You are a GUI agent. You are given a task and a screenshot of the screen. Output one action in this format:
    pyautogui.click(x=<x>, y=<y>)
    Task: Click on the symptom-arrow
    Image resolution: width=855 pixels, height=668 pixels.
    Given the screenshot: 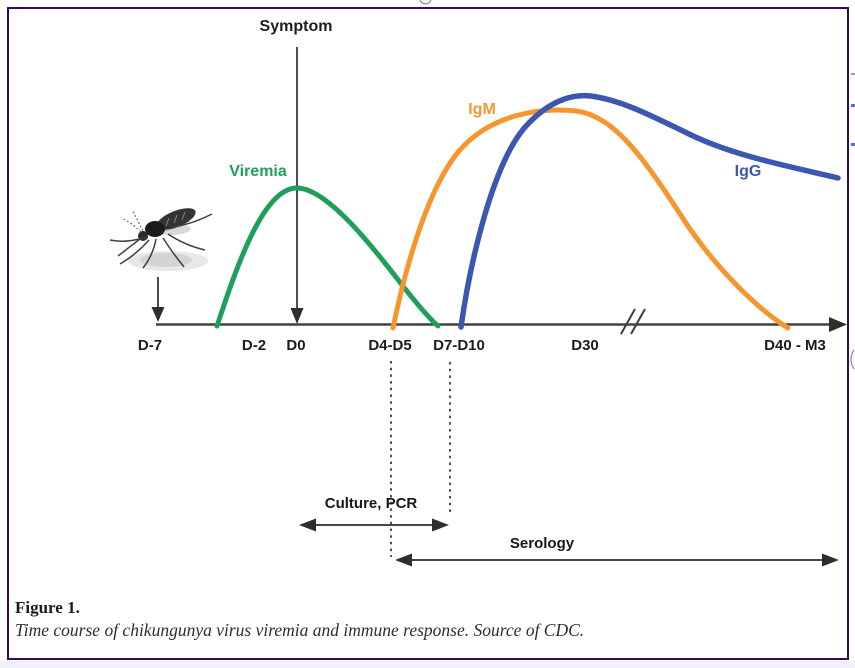 What is the action you would take?
    pyautogui.click(x=297, y=185)
    